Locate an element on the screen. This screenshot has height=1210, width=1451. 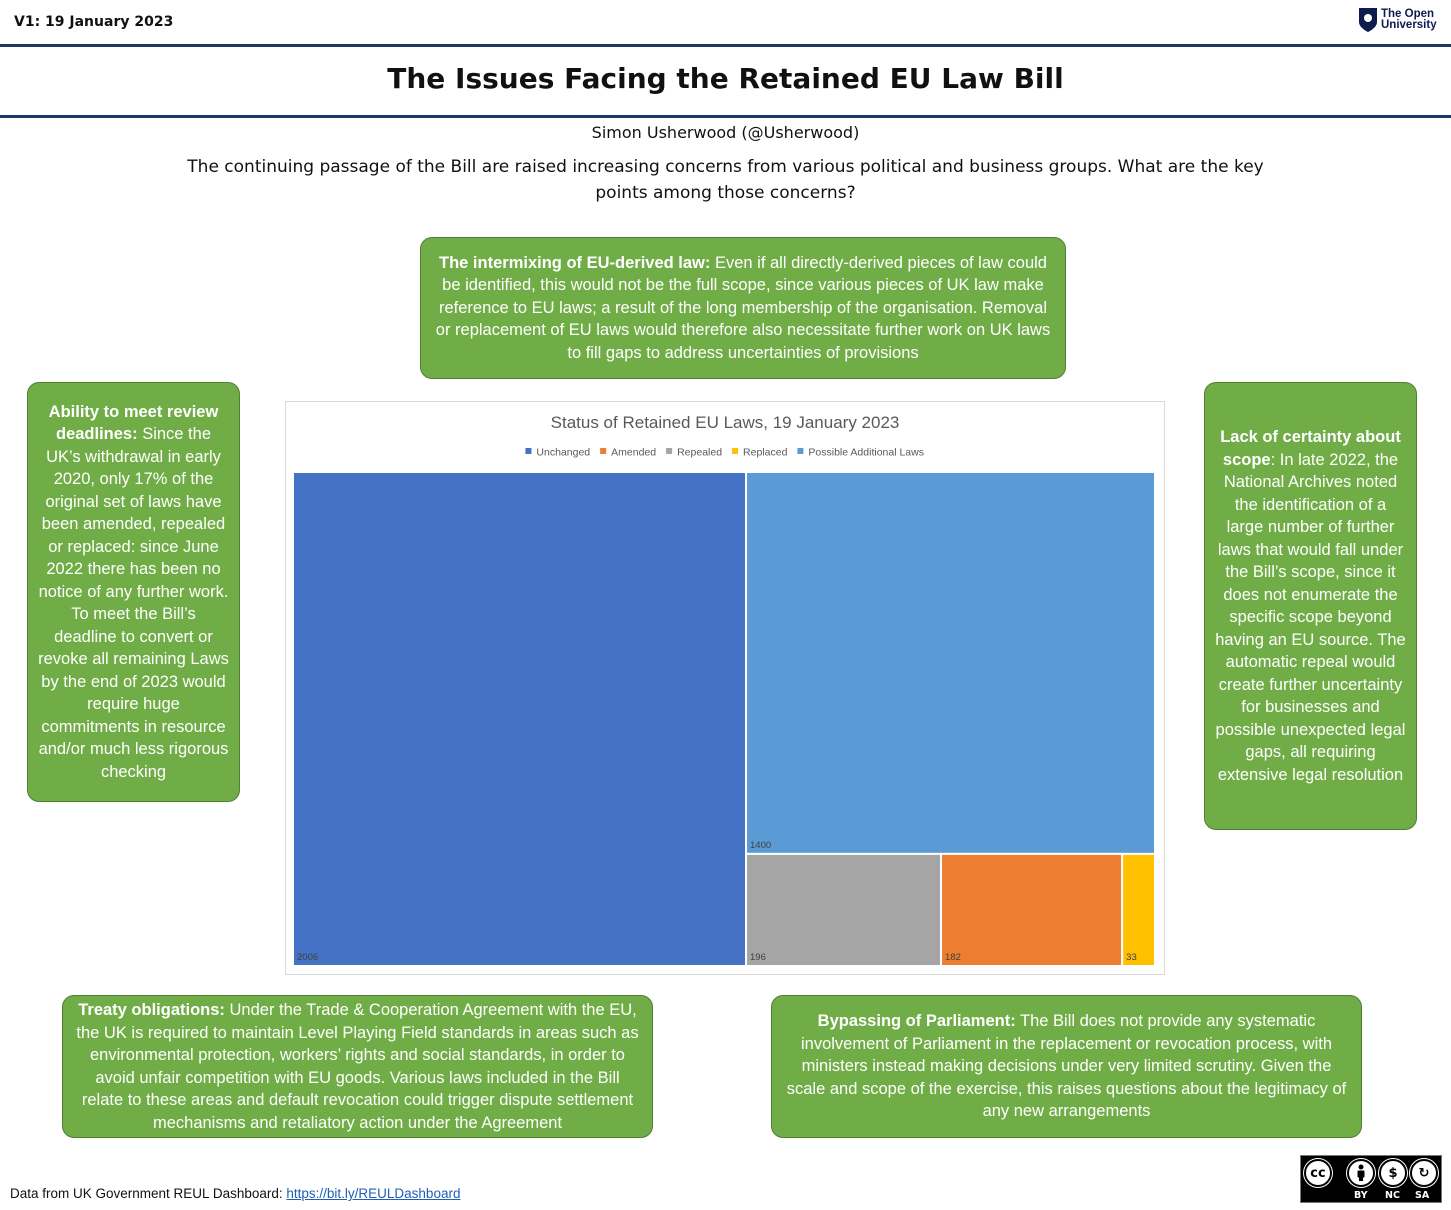
cc-icon: cc is located at coordinates (1318, 1173).